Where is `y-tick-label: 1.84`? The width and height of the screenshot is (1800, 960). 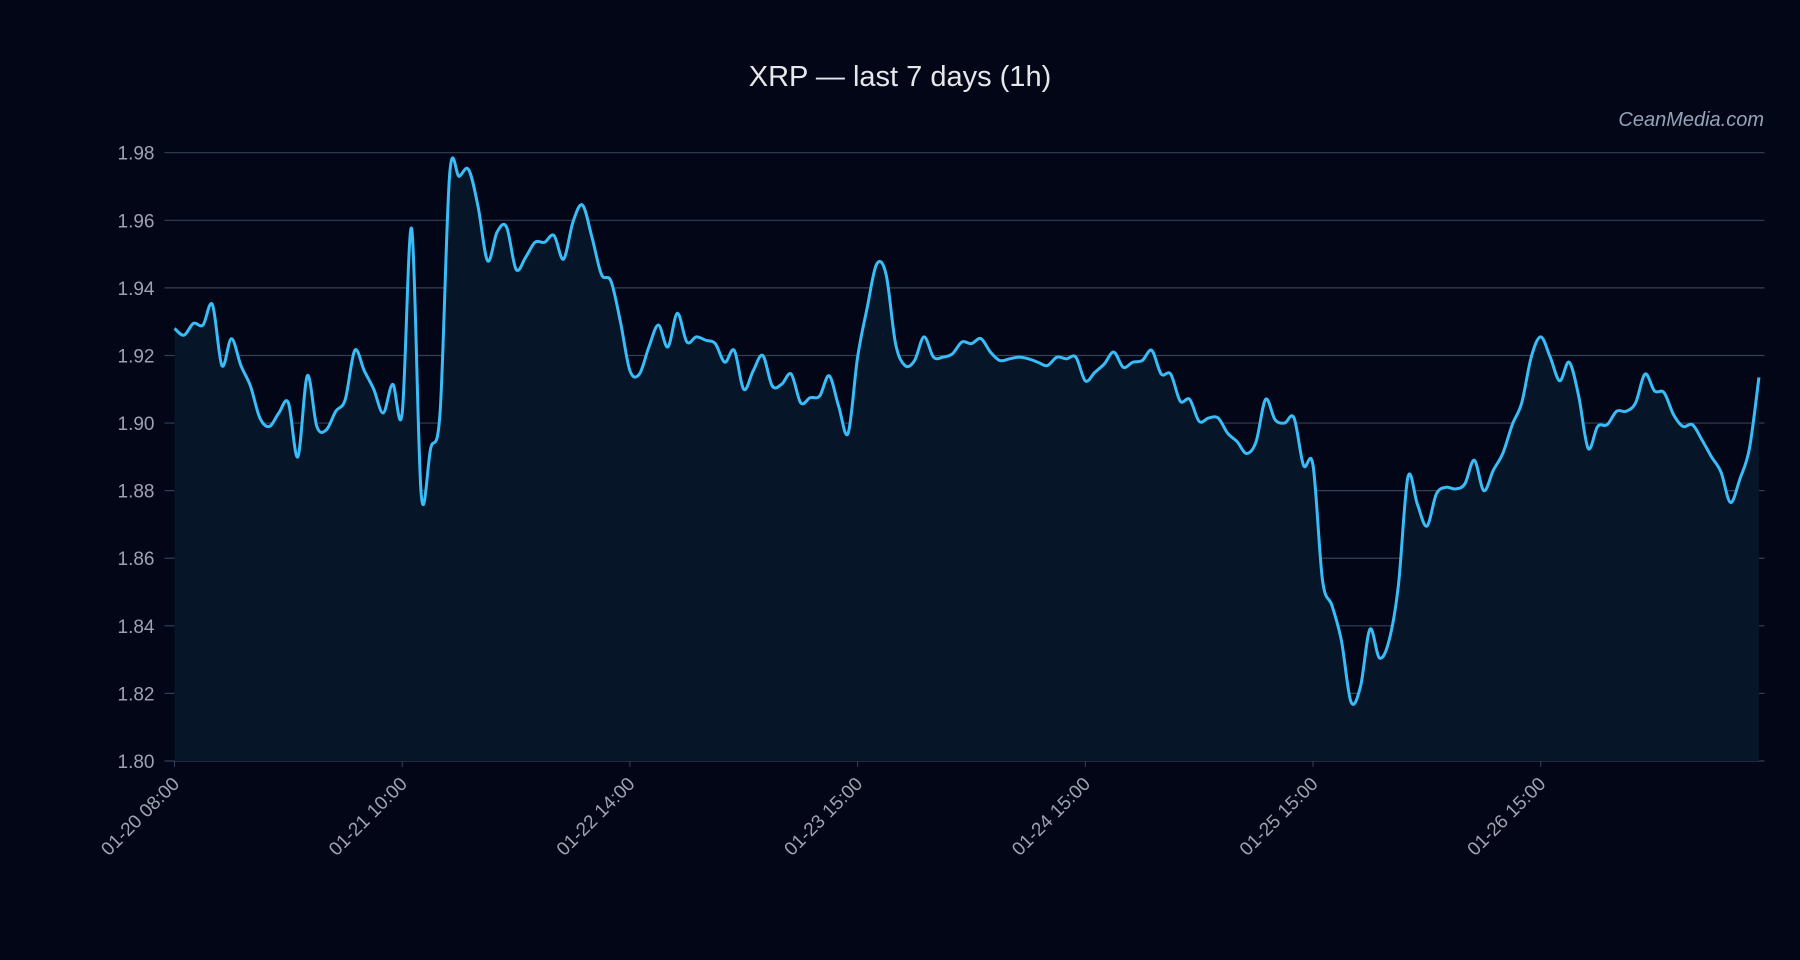
y-tick-label: 1.84 is located at coordinates (136, 627).